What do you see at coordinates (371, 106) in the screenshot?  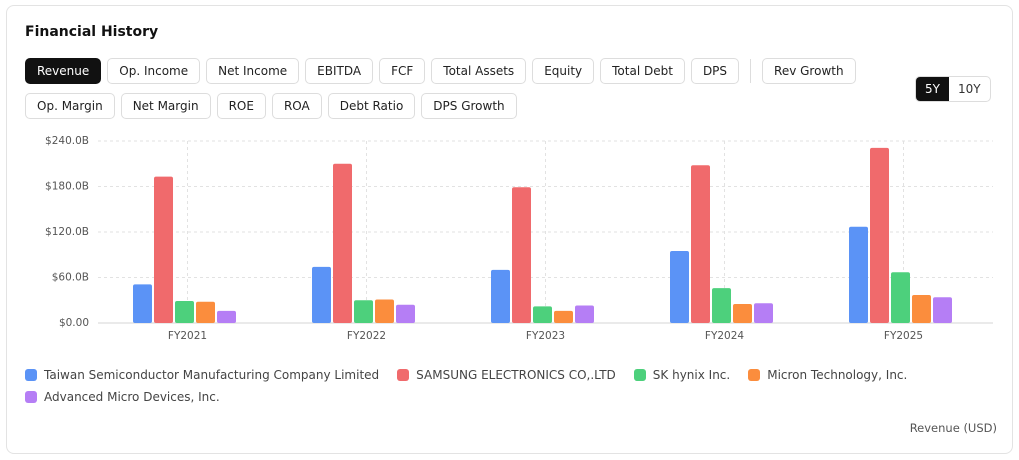 I see `tab: Debt Ratio` at bounding box center [371, 106].